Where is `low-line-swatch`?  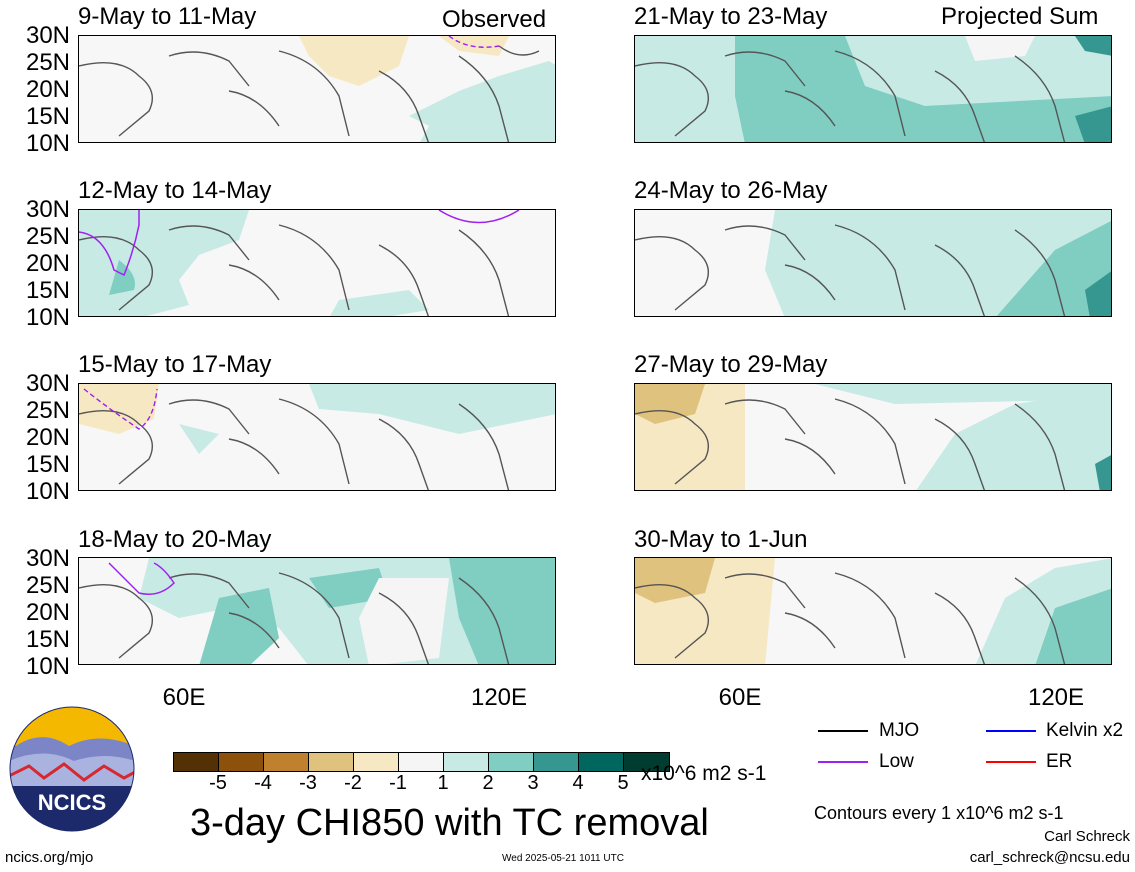
low-line-swatch is located at coordinates (843, 762).